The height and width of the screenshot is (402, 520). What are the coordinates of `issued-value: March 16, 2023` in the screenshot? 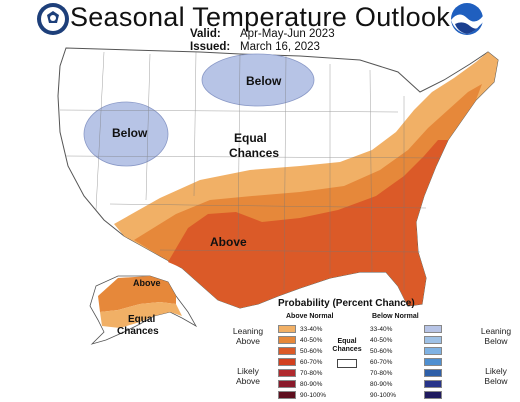 It's located at (280, 47).